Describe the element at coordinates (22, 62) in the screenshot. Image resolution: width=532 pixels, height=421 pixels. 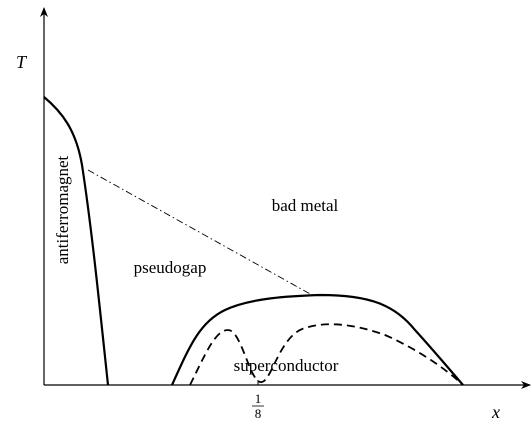
I see `y-axis-label: T` at that location.